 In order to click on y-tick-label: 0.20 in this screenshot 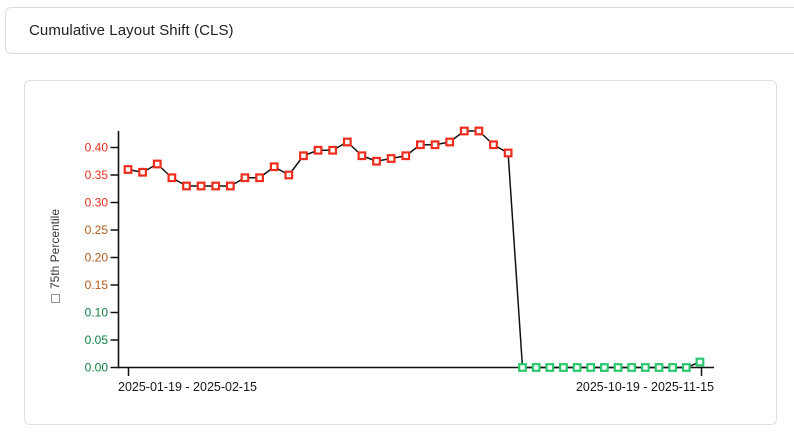, I will do `click(97, 258)`.